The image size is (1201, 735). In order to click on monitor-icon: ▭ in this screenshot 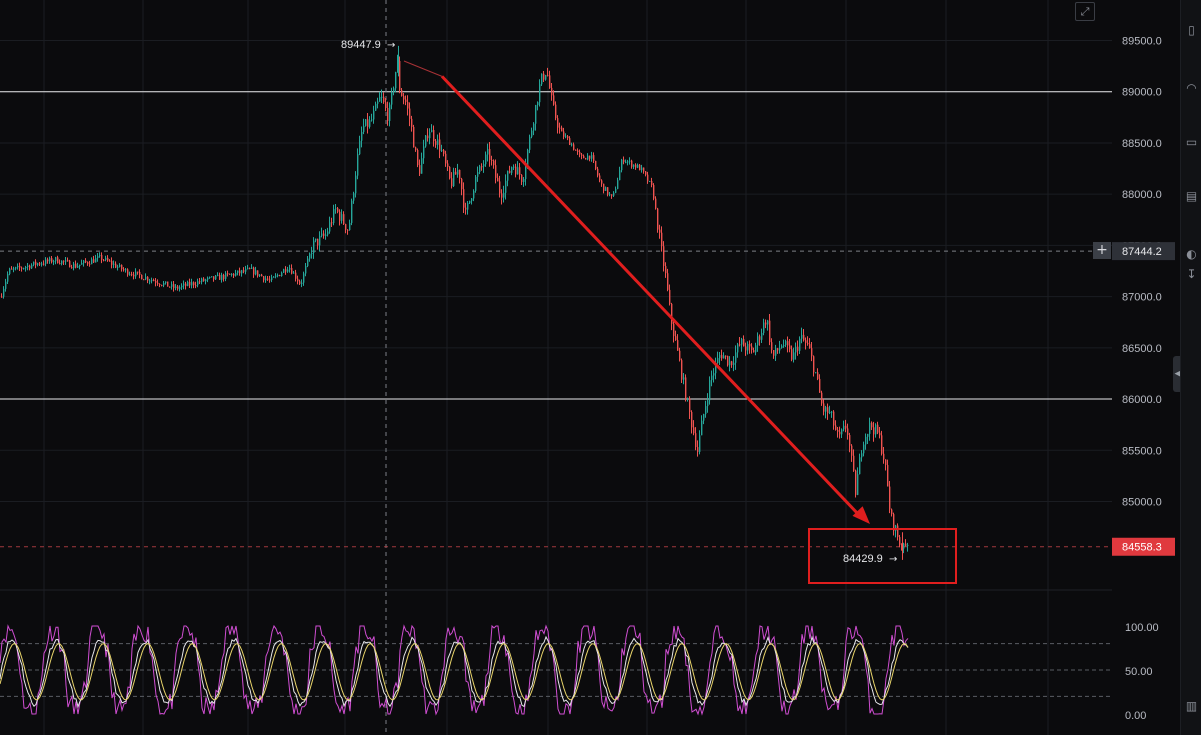, I will do `click(1191, 142)`.